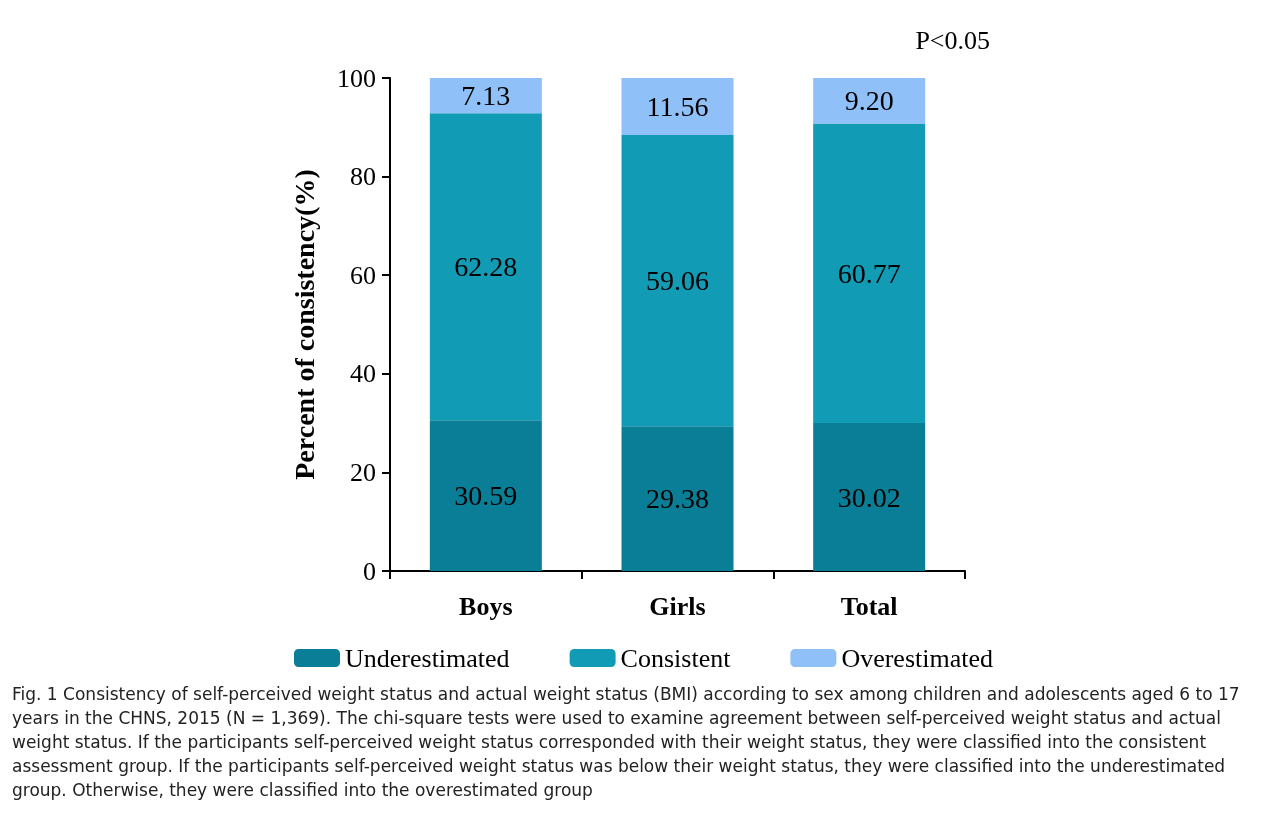 This screenshot has height=818, width=1287. What do you see at coordinates (676, 658) in the screenshot?
I see `legend-label: Consistent` at bounding box center [676, 658].